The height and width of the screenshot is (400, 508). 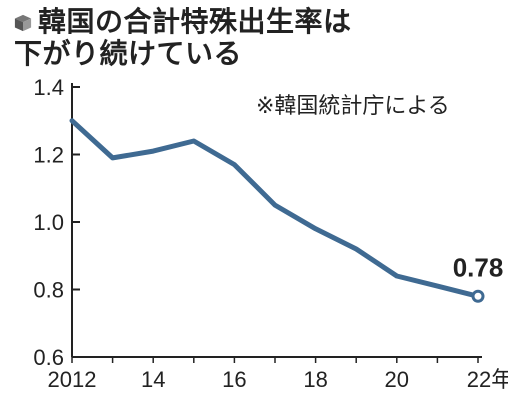 What do you see at coordinates (487, 379) in the screenshot?
I see `x-tick-label: 22年` at bounding box center [487, 379].